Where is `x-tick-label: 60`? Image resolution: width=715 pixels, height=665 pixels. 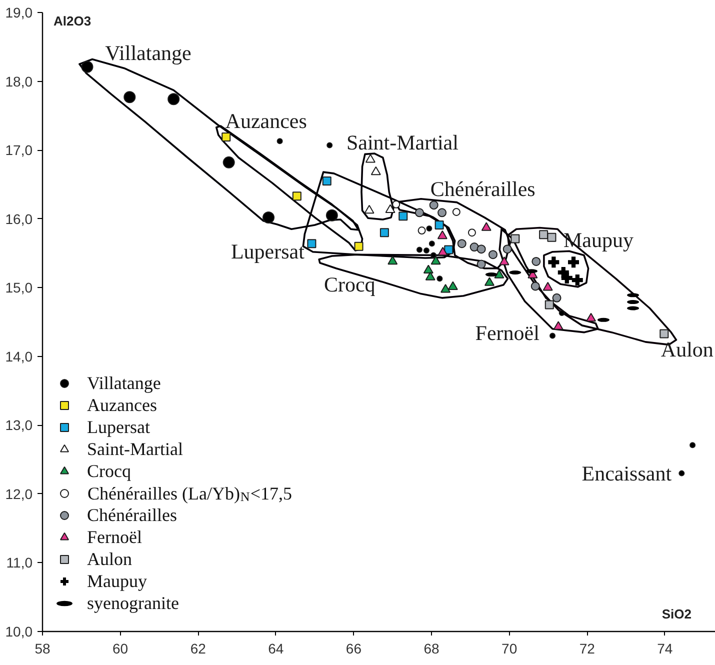 x-tick-label: 60 is located at coordinates (120, 648).